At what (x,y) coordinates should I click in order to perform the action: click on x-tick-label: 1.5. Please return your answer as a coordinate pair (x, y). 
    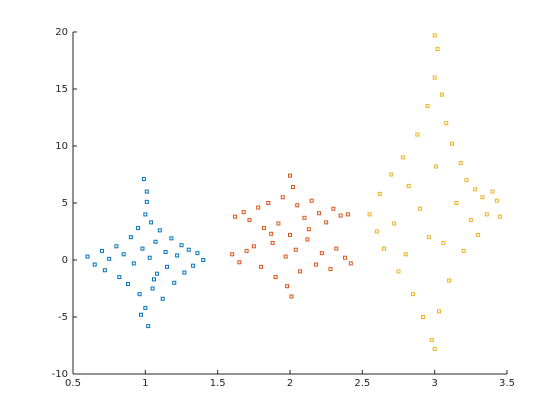
    Looking at the image, I should click on (218, 383).